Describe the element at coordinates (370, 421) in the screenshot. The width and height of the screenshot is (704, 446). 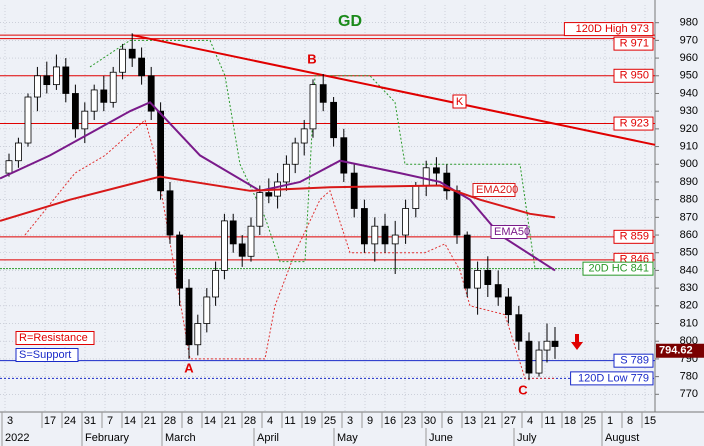
I see `x-tick-label: 9` at that location.